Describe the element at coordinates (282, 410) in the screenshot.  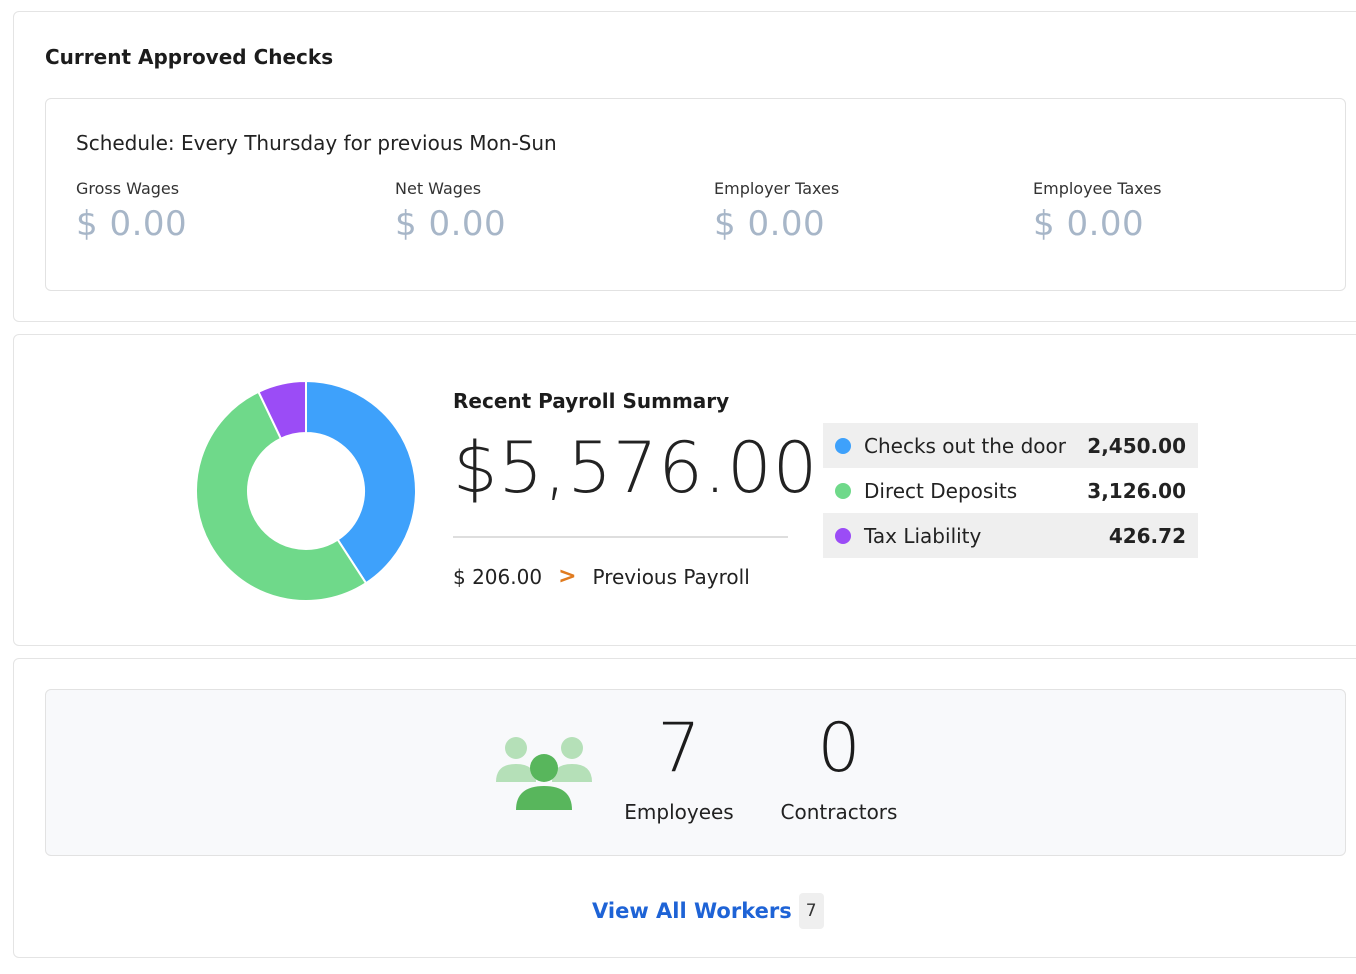
I see `donut-slice-tax-liability` at that location.